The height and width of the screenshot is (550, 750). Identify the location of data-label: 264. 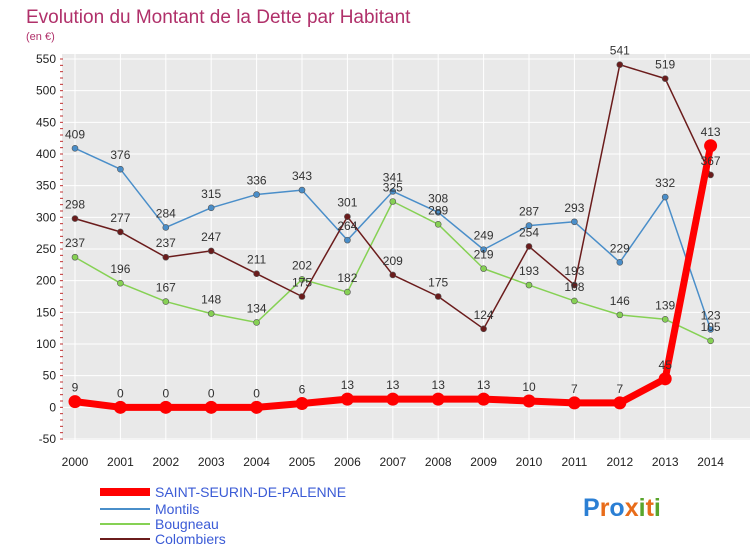
(347, 226).